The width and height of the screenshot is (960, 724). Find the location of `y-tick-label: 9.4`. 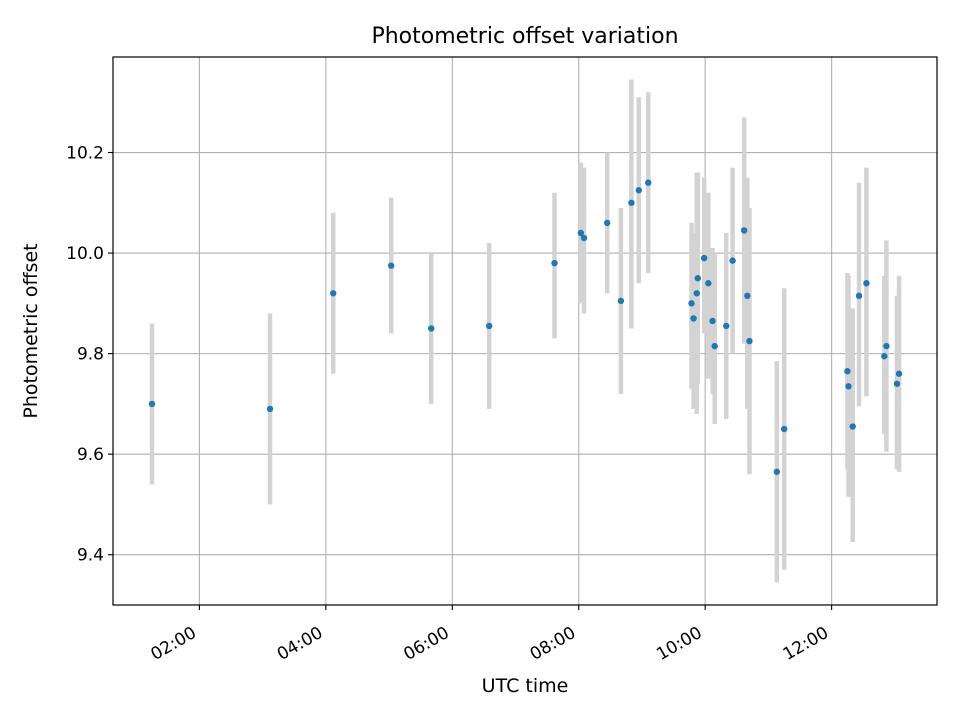

y-tick-label: 9.4 is located at coordinates (90, 556).